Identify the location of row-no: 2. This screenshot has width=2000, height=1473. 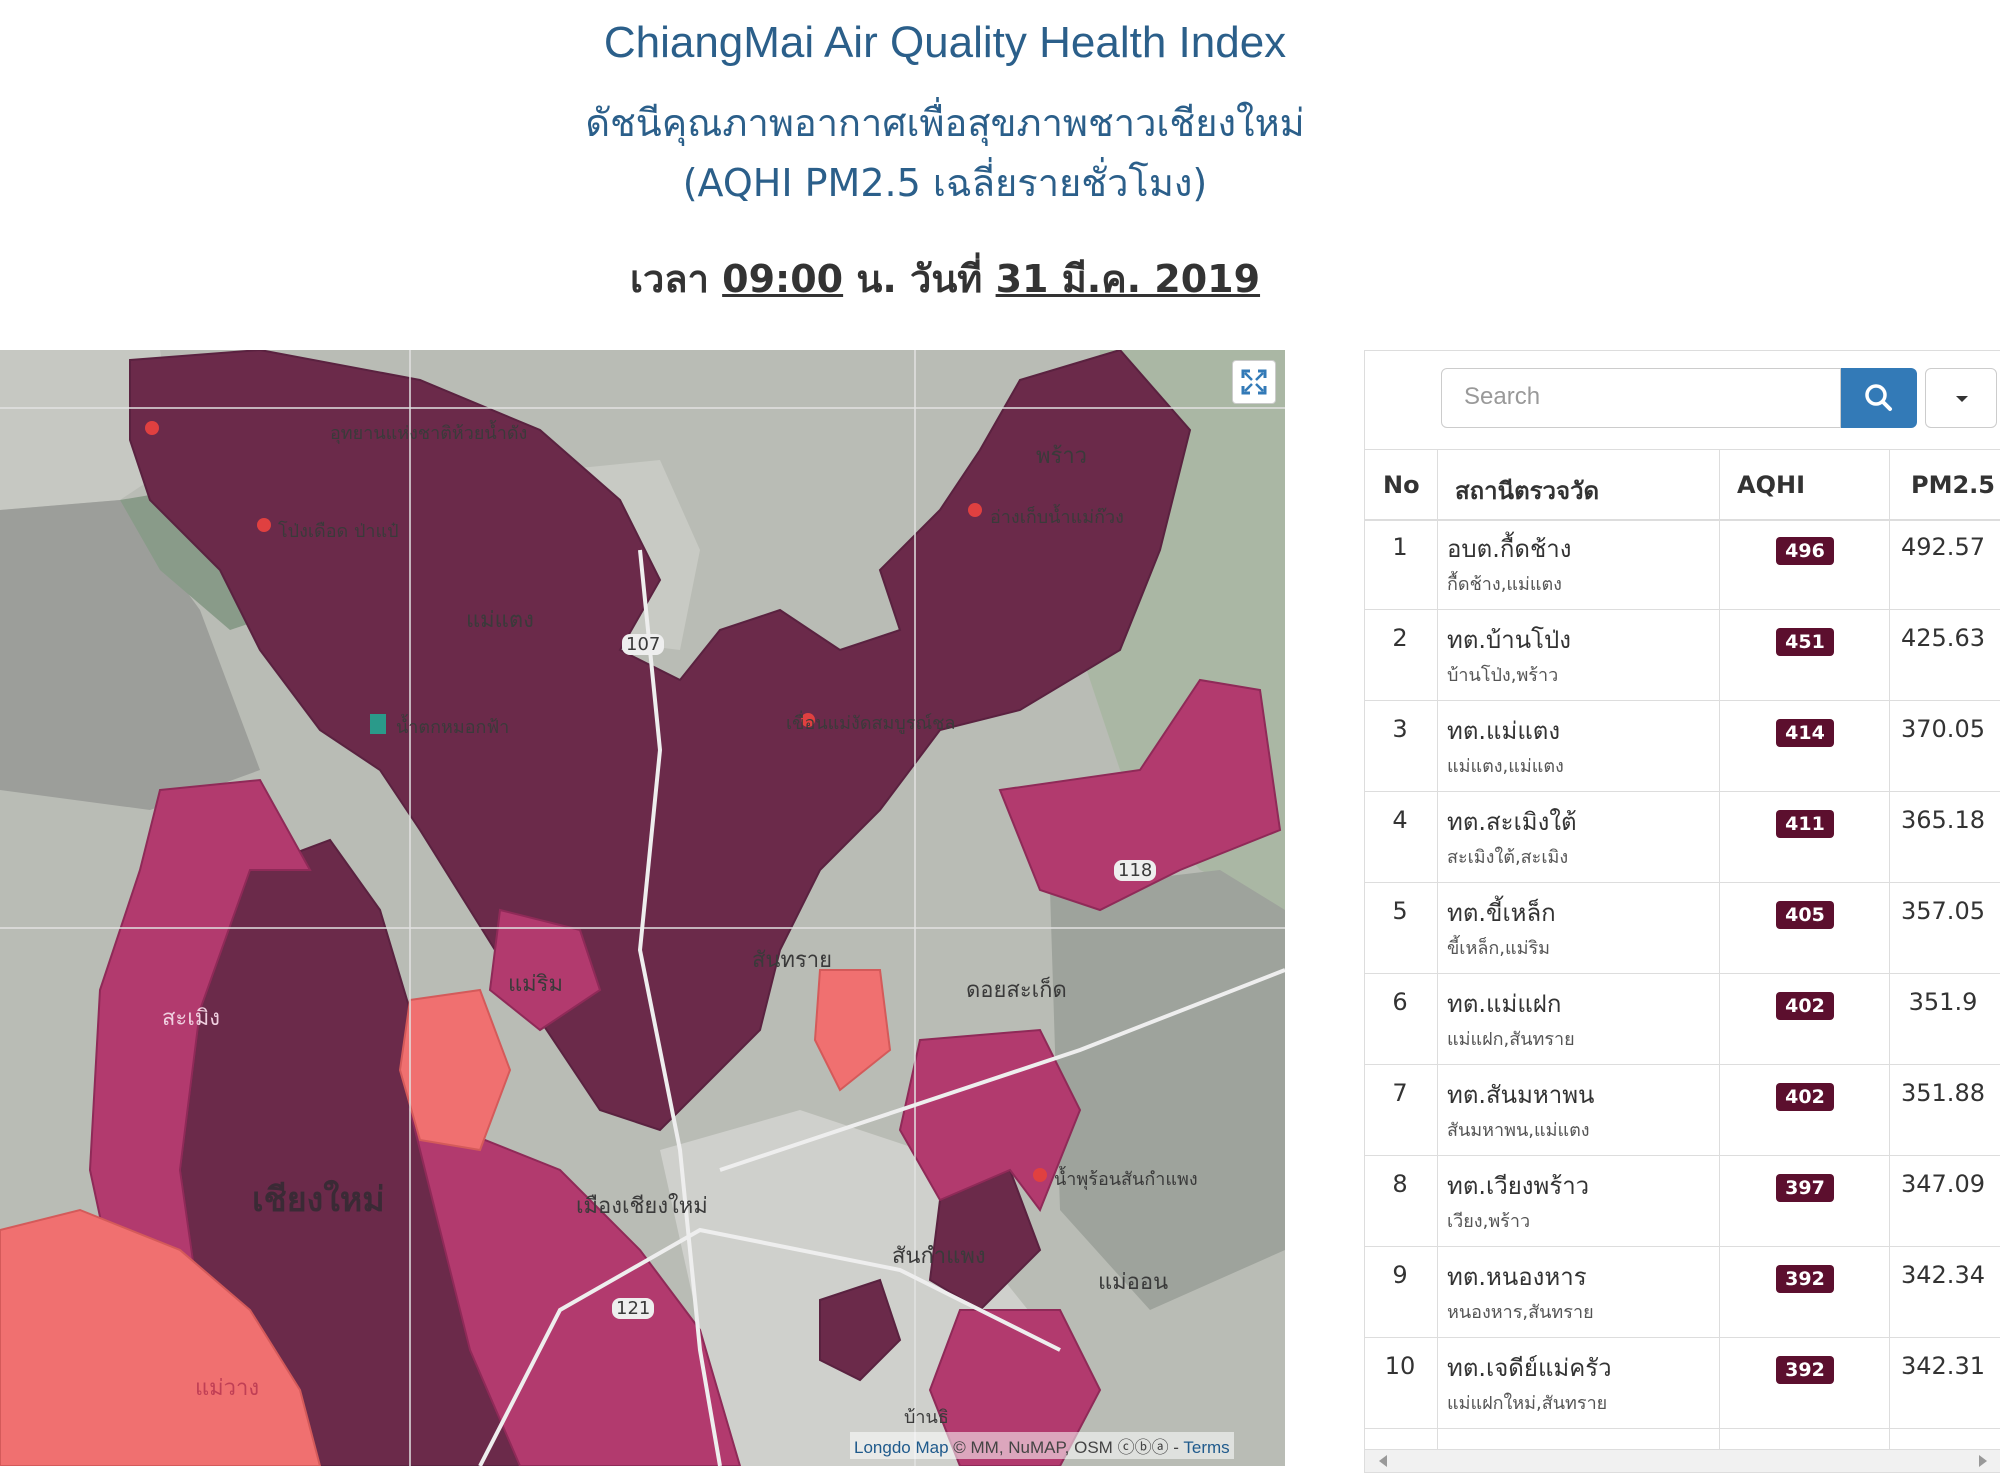
(1400, 638).